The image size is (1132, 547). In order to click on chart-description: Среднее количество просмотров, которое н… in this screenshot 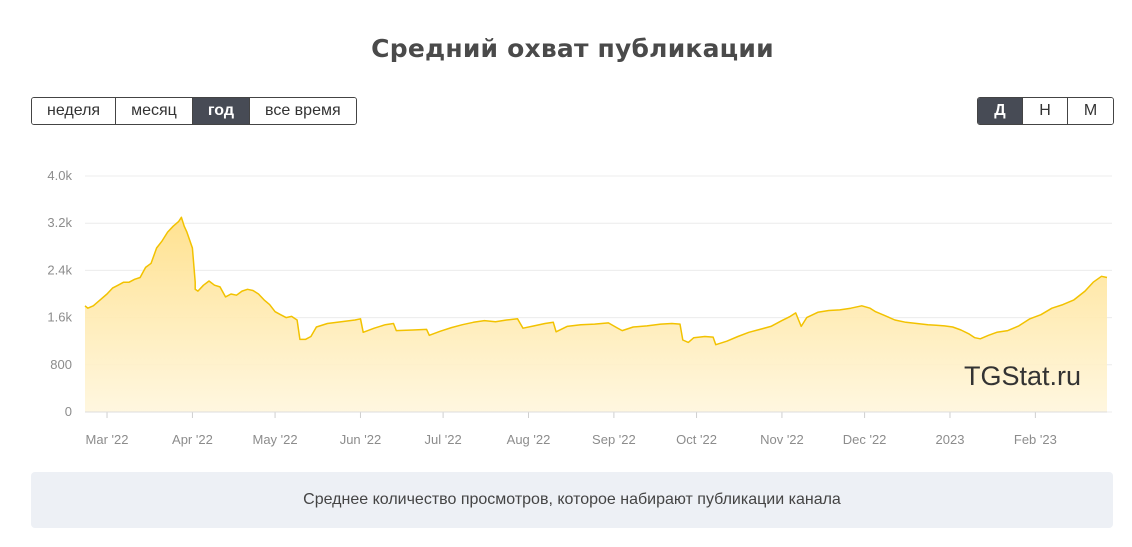, I will do `click(572, 500)`.